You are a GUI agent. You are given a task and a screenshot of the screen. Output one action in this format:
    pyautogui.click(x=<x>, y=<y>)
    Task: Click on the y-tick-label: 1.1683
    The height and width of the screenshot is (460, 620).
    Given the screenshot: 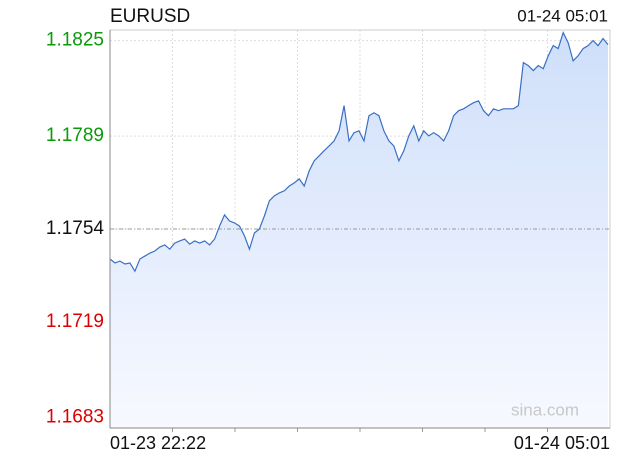 What is the action you would take?
    pyautogui.click(x=75, y=416)
    